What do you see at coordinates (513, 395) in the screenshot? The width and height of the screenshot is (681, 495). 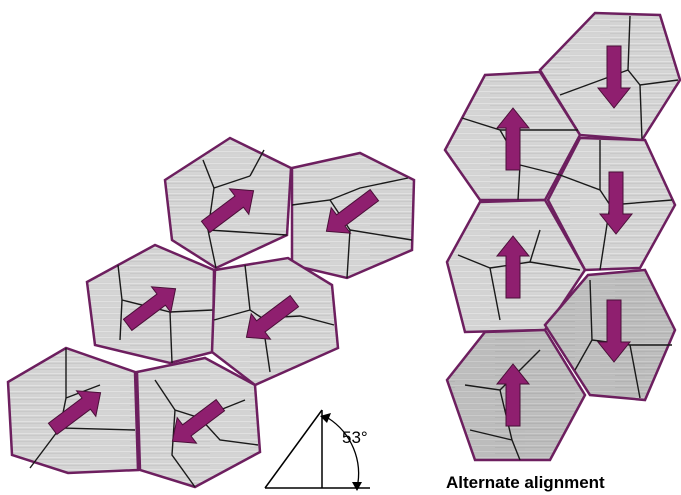 I see `tile-r6-arrow` at bounding box center [513, 395].